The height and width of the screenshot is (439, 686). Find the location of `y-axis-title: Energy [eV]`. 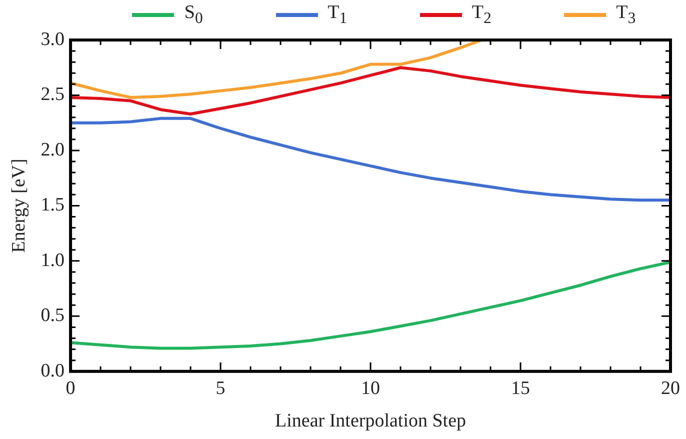

y-axis-title: Energy [eV] is located at coordinates (19, 205).